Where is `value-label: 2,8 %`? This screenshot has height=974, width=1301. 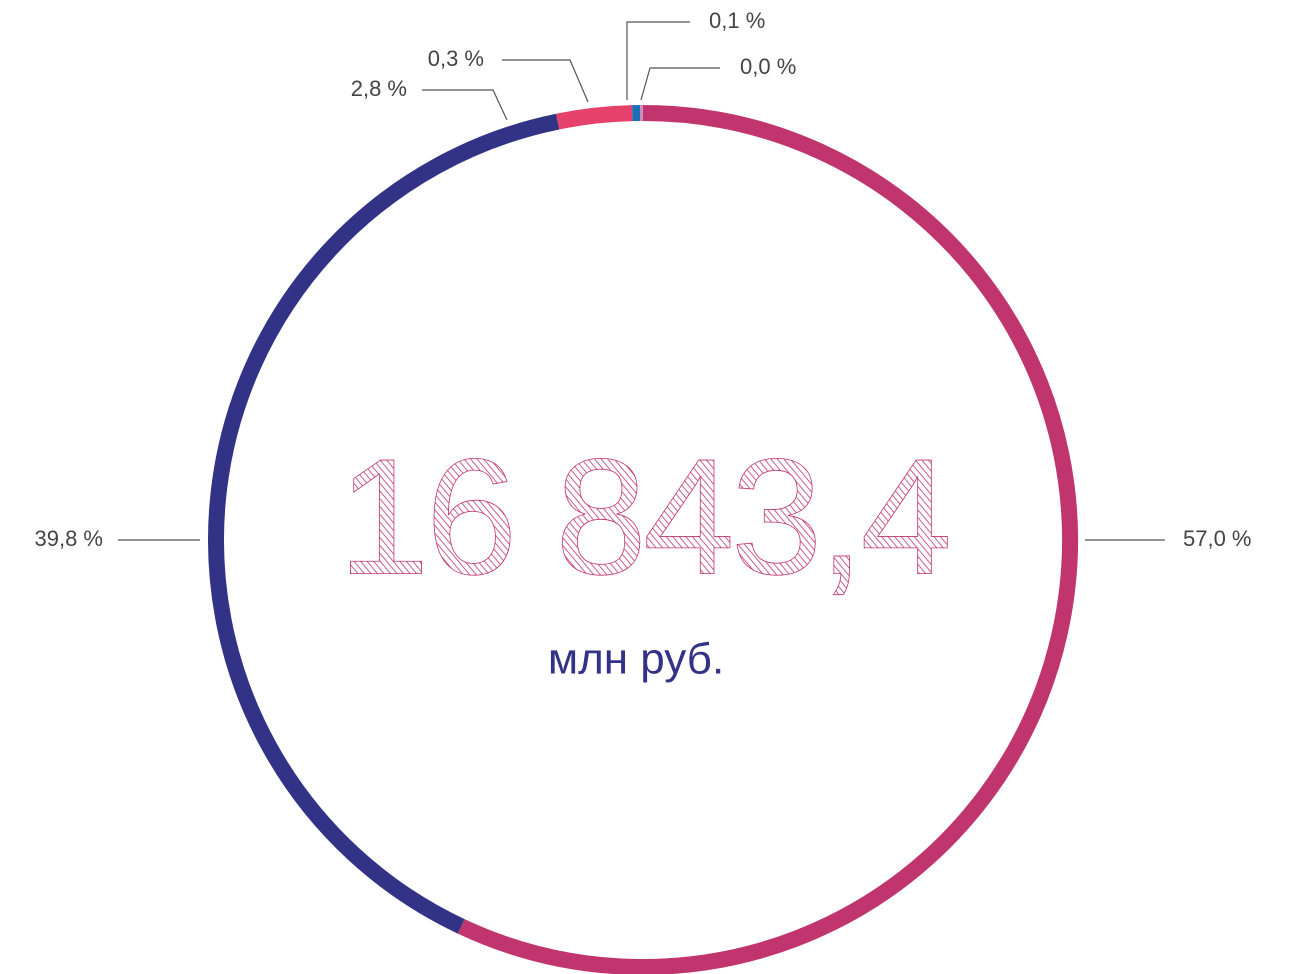 value-label: 2,8 % is located at coordinates (379, 88).